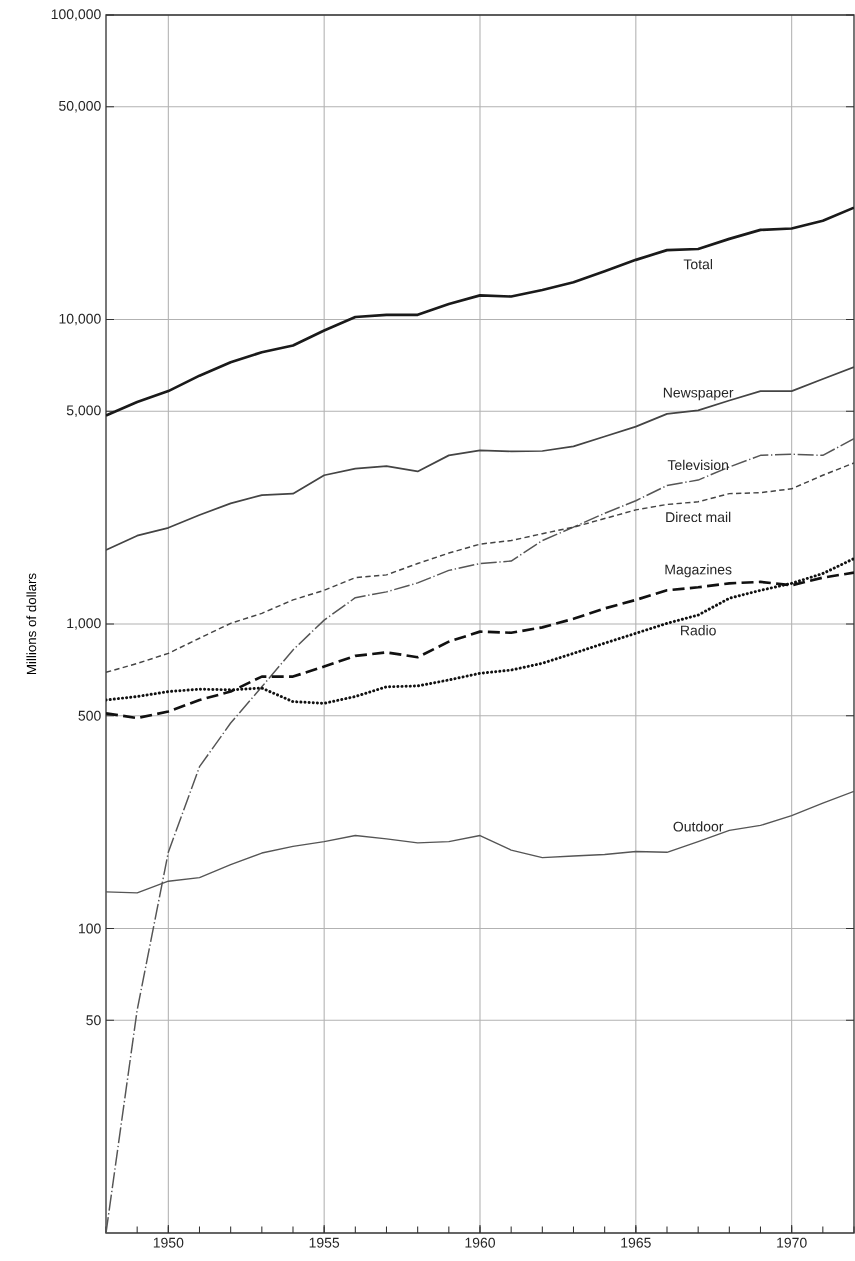 This screenshot has width=855, height=1261. What do you see at coordinates (698, 394) in the screenshot?
I see `series-label: Newspaper` at bounding box center [698, 394].